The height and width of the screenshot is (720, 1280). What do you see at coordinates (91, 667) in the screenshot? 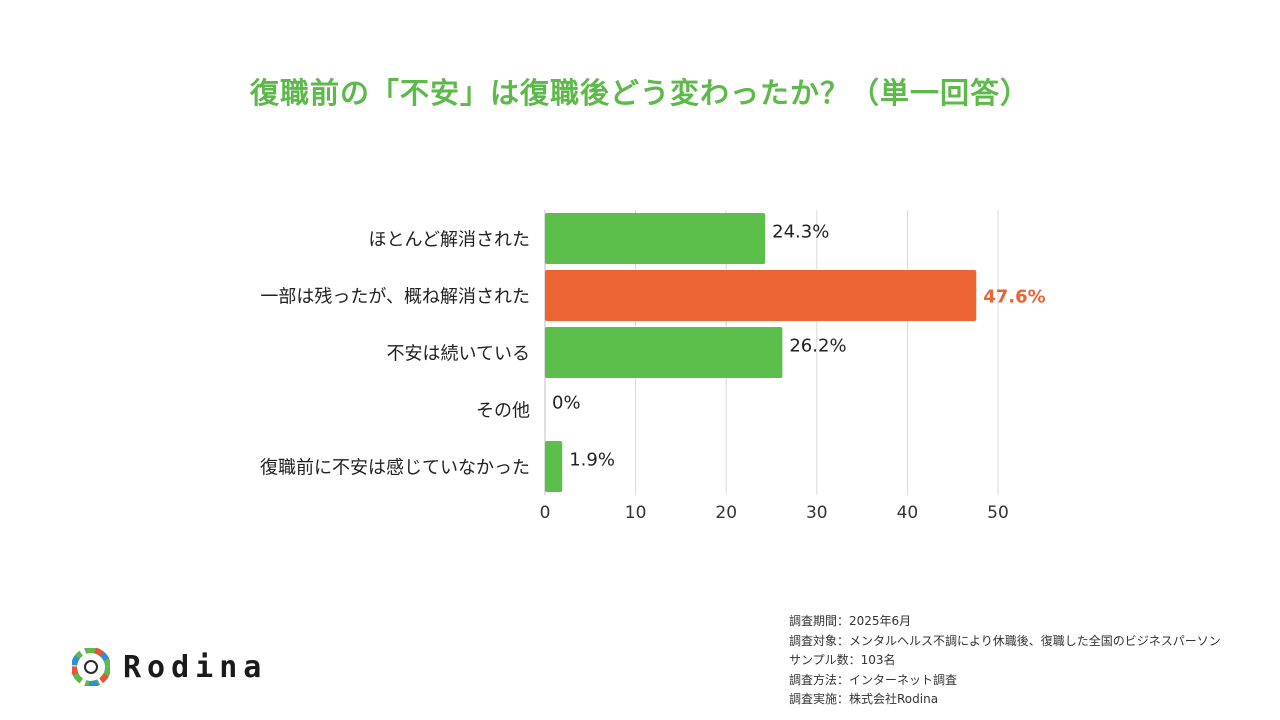
I see `rodina-logo-icon` at bounding box center [91, 667].